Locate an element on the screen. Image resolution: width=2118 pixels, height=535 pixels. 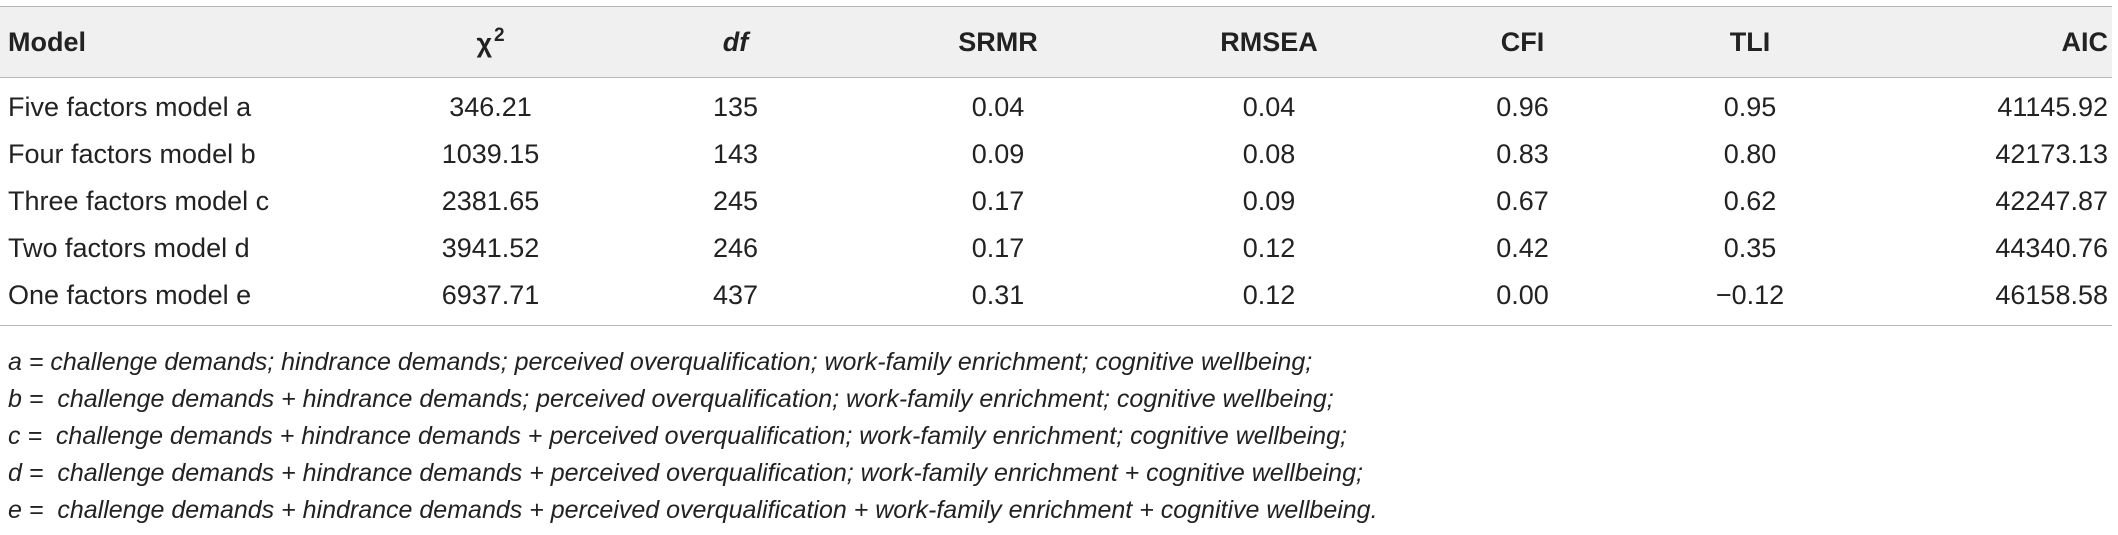
cell-aic: 41145.92 is located at coordinates (2052, 107).